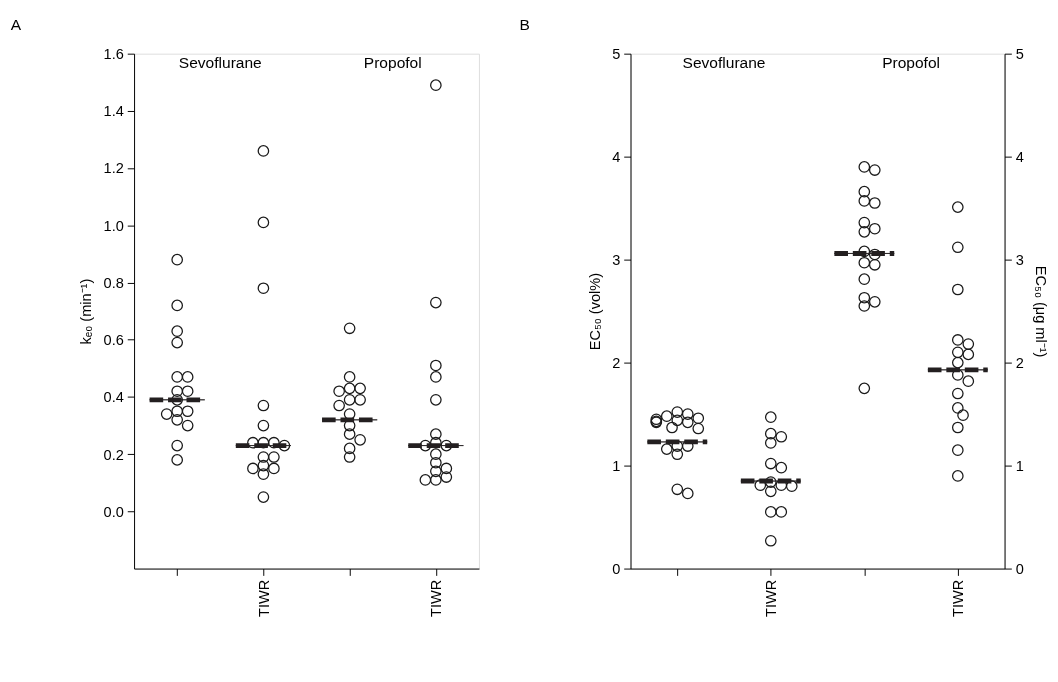 This screenshot has width=1058, height=682. Describe the element at coordinates (616, 157) in the screenshot. I see `y-tick-label: 4` at that location.